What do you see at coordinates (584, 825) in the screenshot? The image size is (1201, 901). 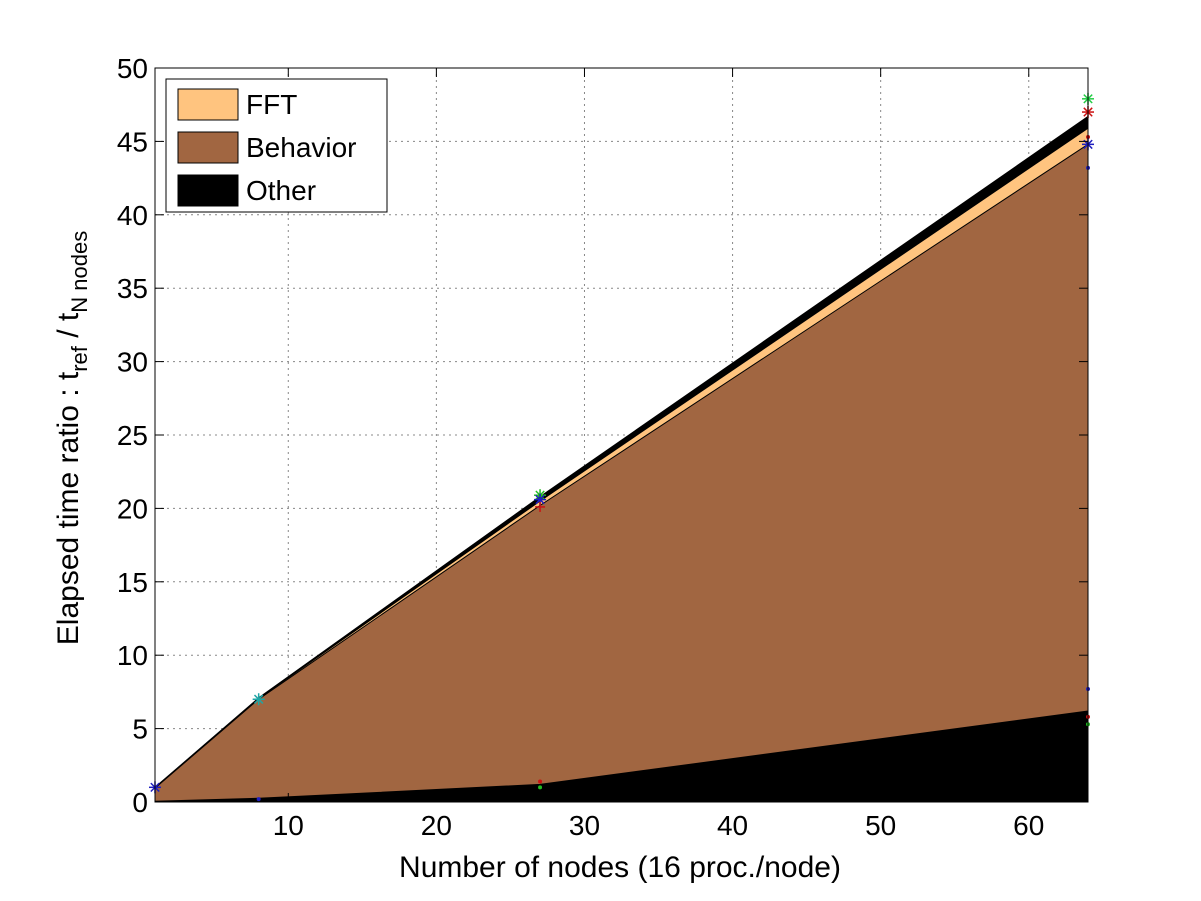 I see `x-tick-label: 30` at bounding box center [584, 825].